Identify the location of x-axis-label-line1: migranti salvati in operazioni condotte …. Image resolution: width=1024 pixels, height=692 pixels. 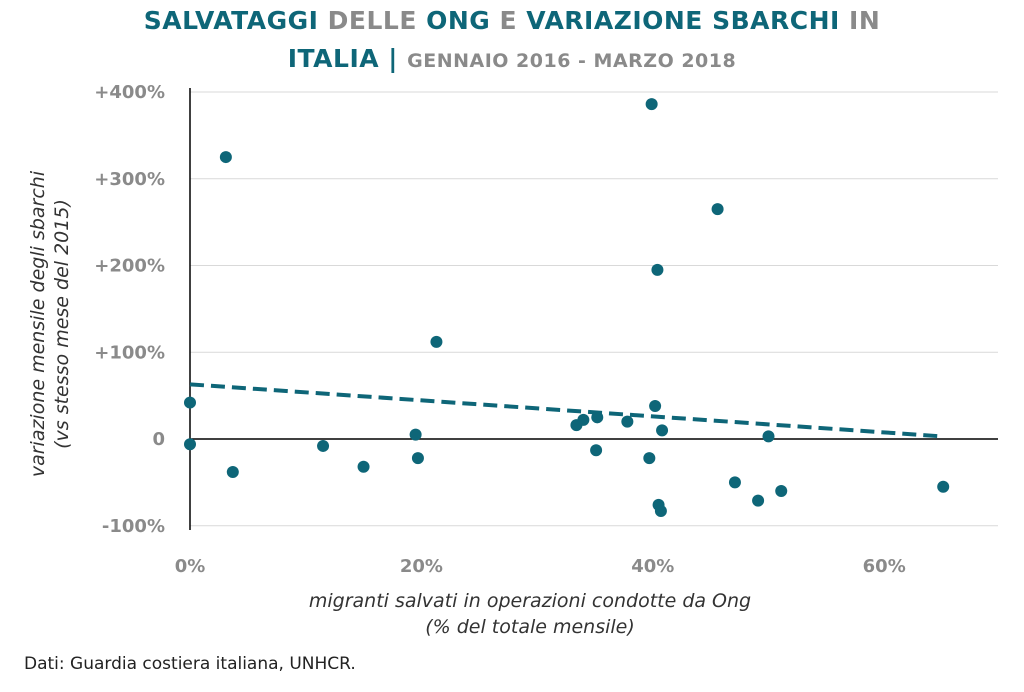
(530, 601).